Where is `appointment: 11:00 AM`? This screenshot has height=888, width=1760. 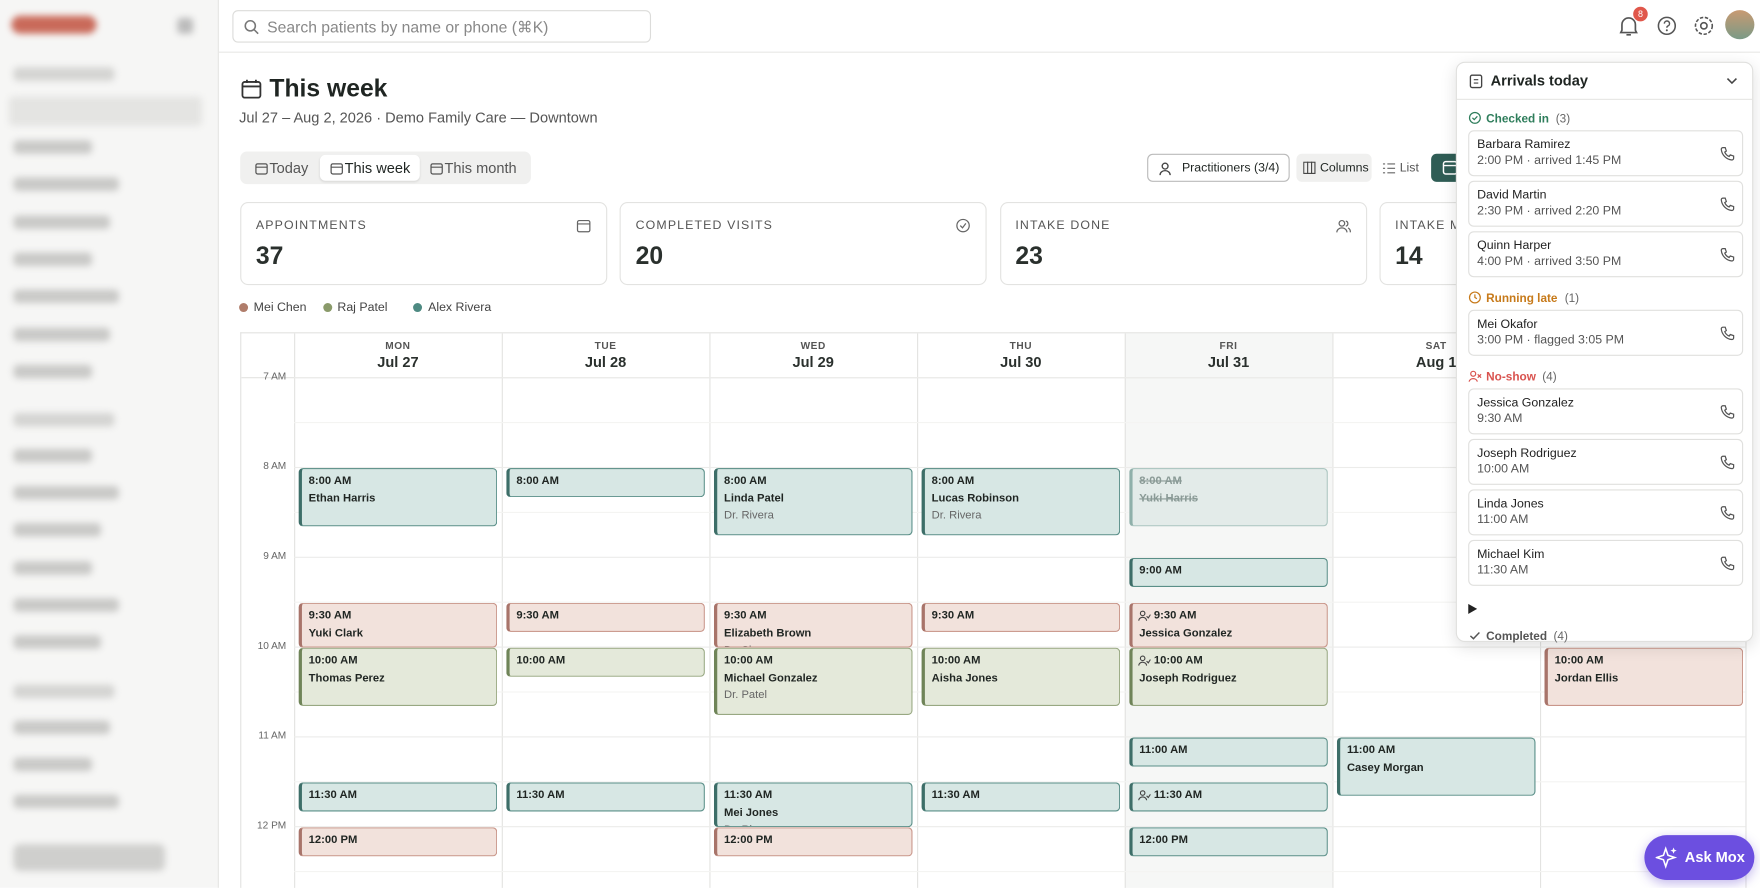
appointment: 11:00 AM is located at coordinates (1228, 752).